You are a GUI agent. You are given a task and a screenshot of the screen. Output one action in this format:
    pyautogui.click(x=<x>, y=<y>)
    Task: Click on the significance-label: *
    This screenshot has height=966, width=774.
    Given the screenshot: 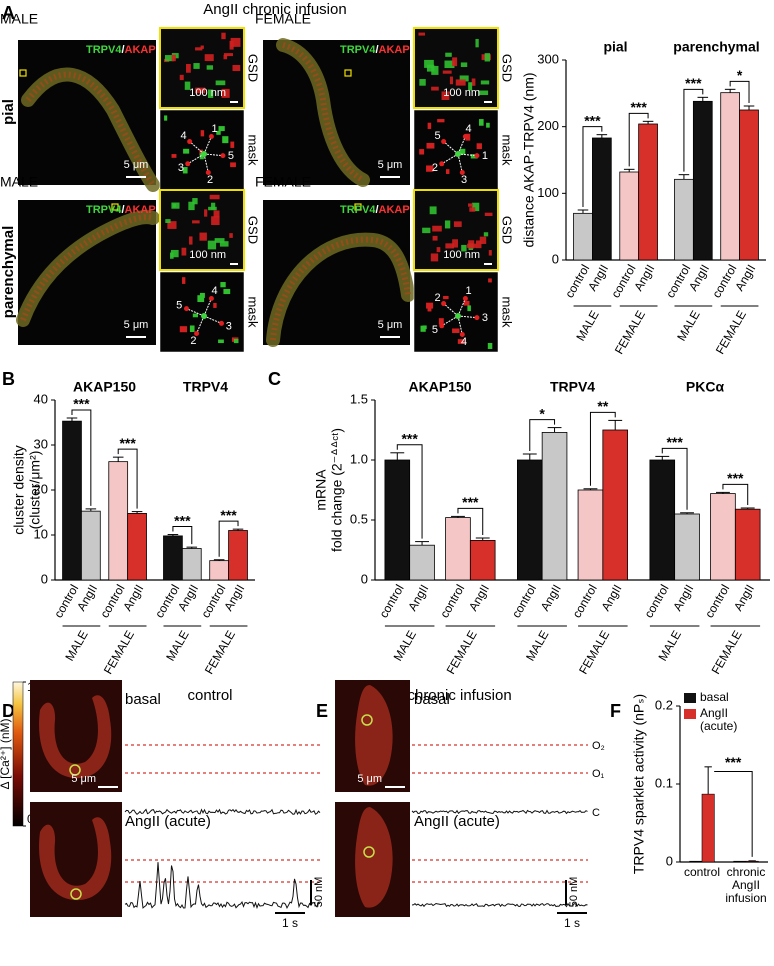 What is the action you would take?
    pyautogui.click(x=542, y=413)
    